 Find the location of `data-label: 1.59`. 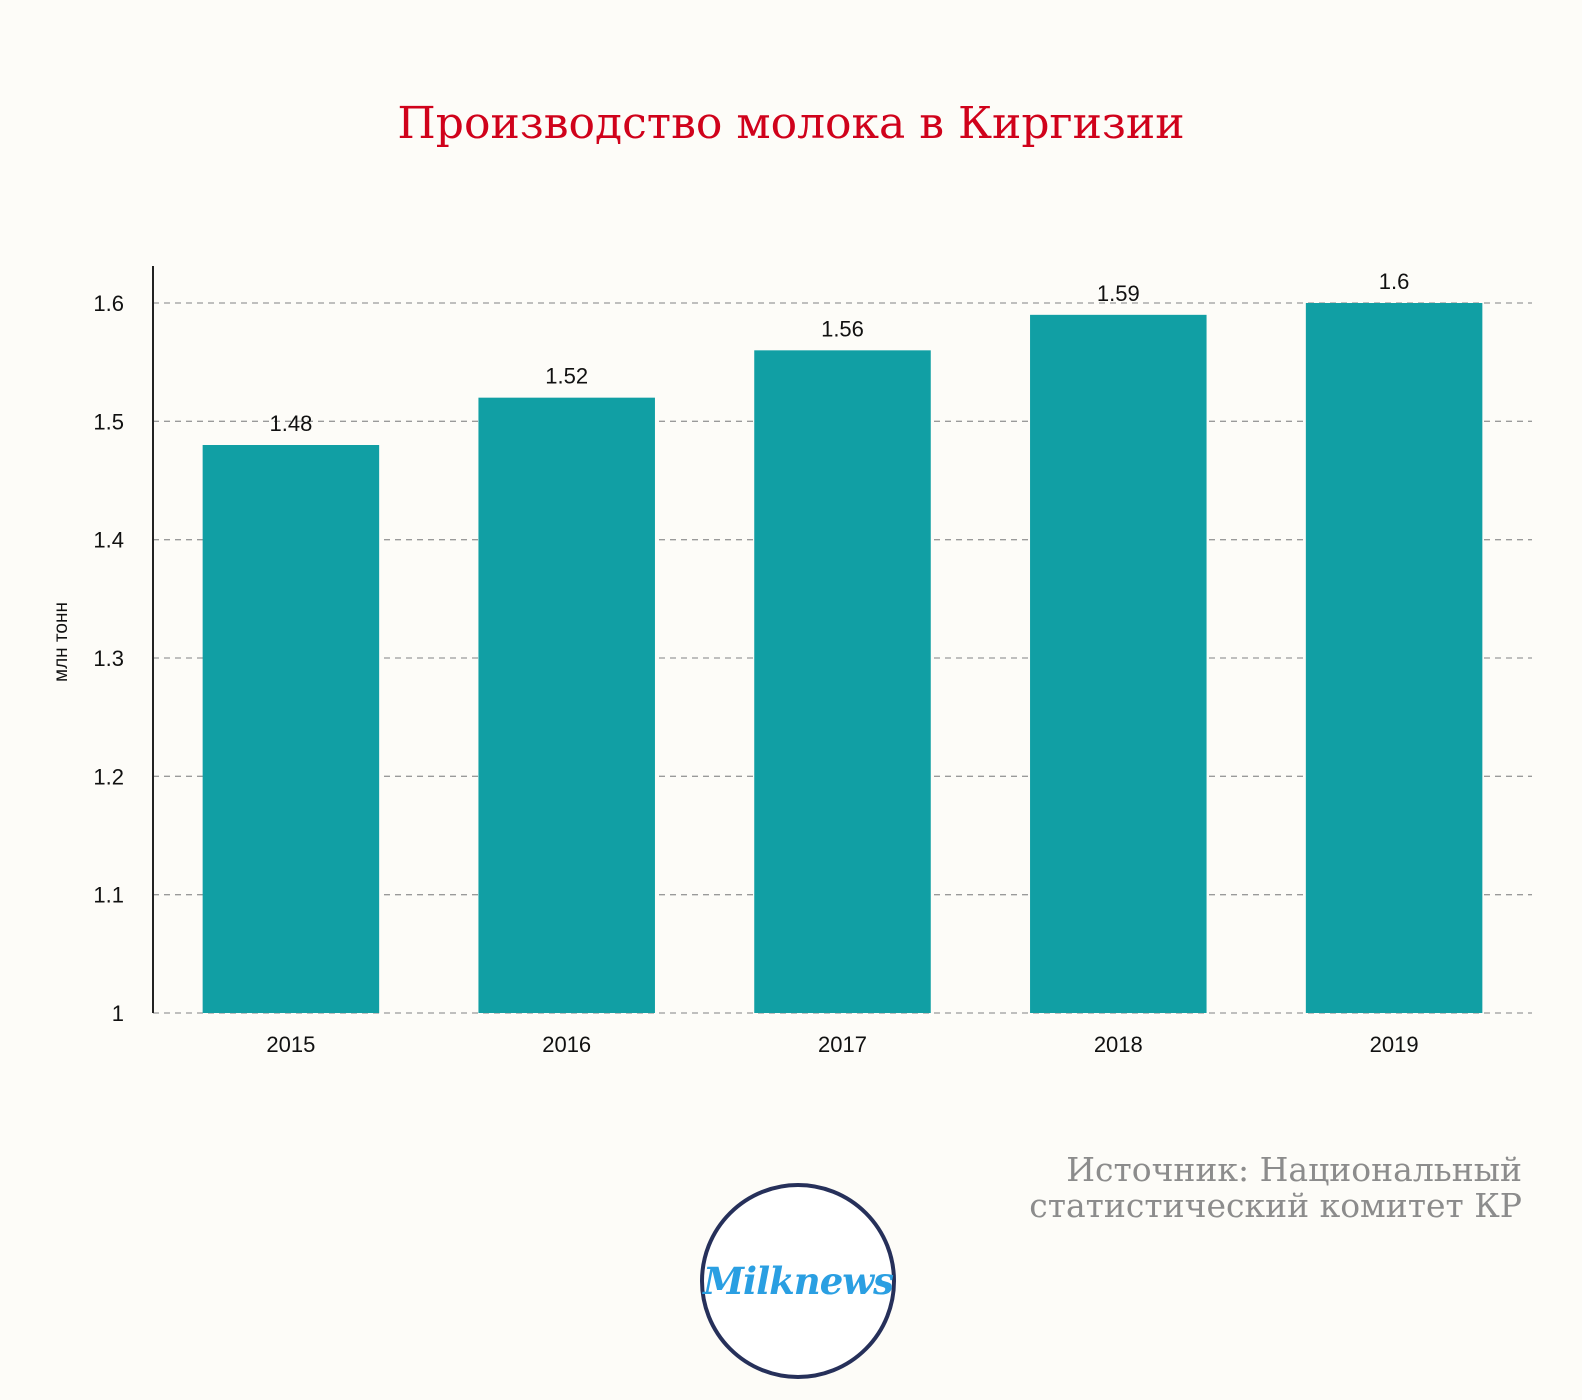

data-label: 1.59 is located at coordinates (1118, 293).